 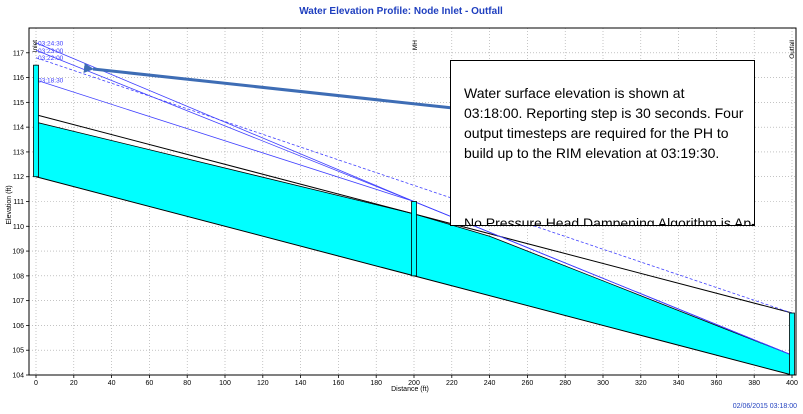 What do you see at coordinates (268, 86) in the screenshot?
I see `annotation-arrow` at bounding box center [268, 86].